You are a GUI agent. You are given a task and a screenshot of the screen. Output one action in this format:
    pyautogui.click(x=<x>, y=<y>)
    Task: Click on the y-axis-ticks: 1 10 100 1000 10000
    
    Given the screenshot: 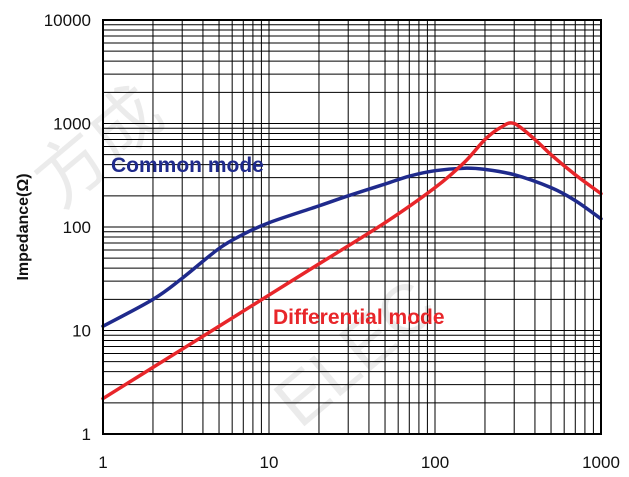 What is the action you would take?
    pyautogui.click(x=67, y=227)
    